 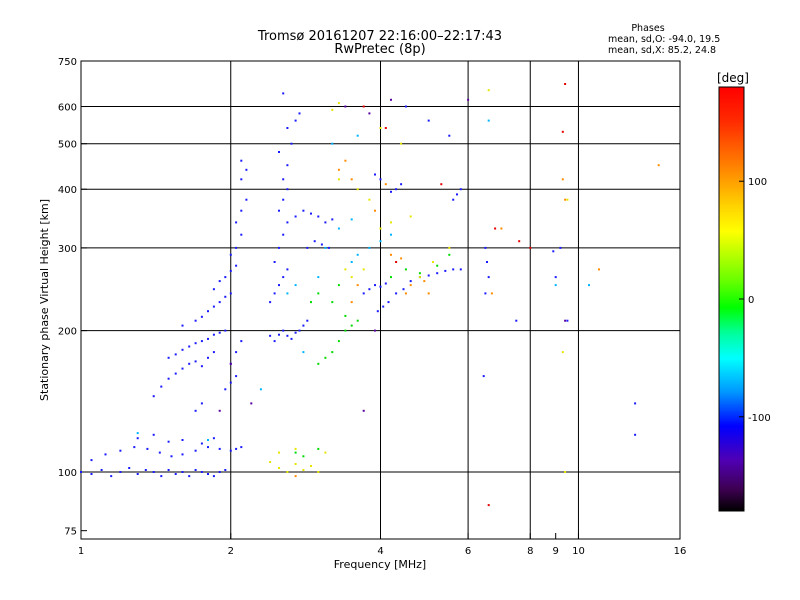 What do you see at coordinates (468, 551) in the screenshot?
I see `x-tick-label: 6` at bounding box center [468, 551].